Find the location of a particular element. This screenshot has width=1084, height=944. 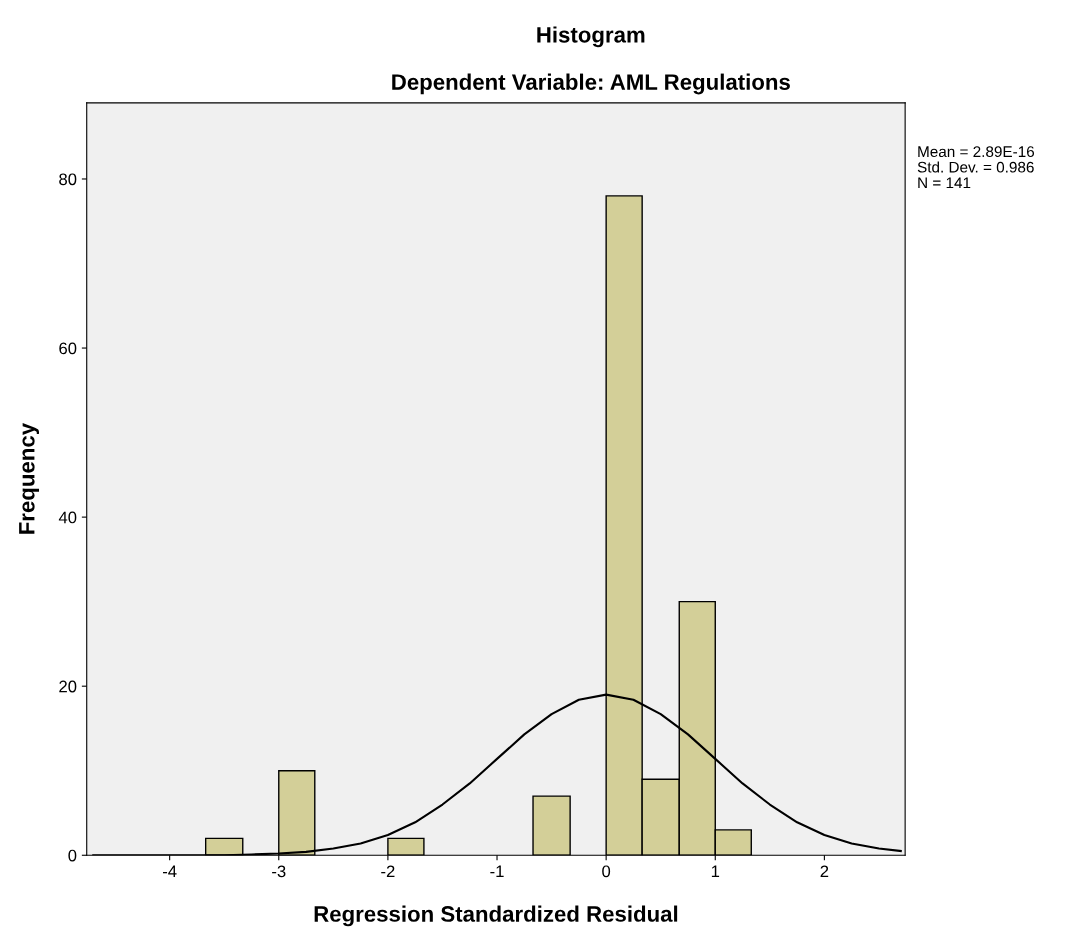

x-tick-label: -4 is located at coordinates (169, 871).